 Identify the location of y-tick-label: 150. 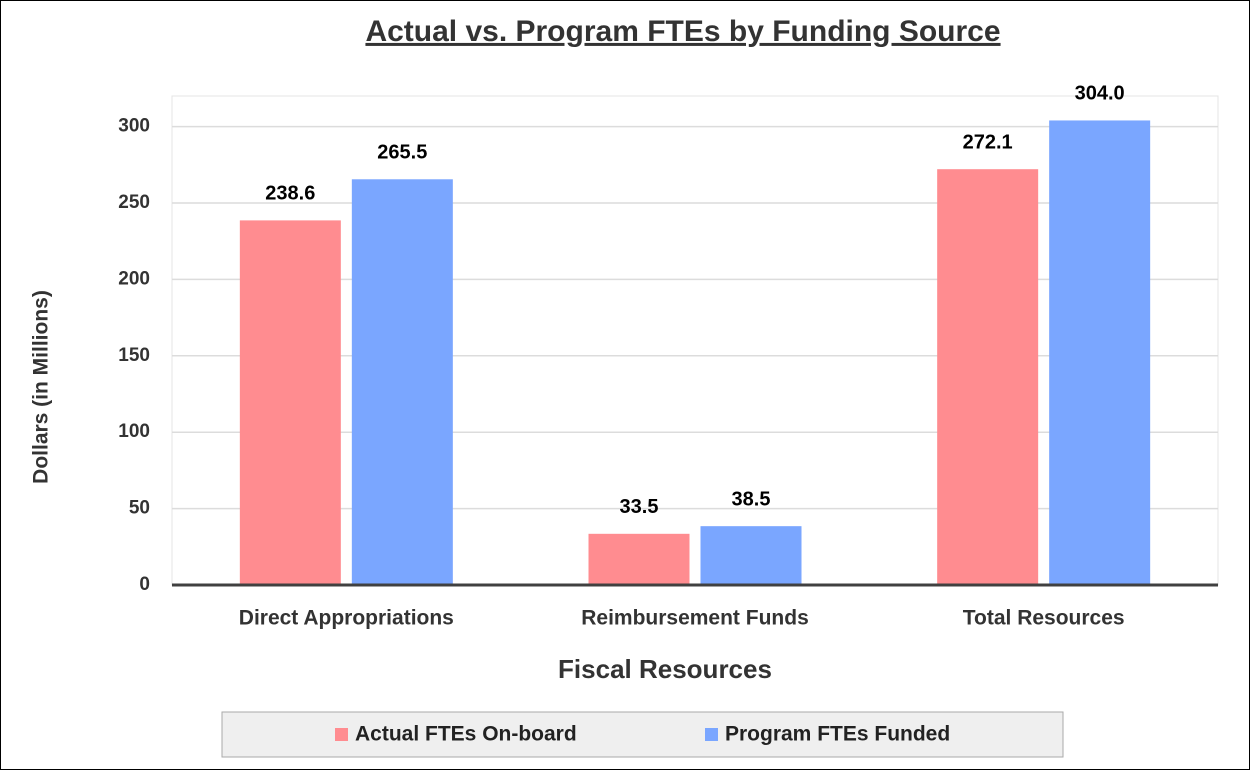
(134, 355).